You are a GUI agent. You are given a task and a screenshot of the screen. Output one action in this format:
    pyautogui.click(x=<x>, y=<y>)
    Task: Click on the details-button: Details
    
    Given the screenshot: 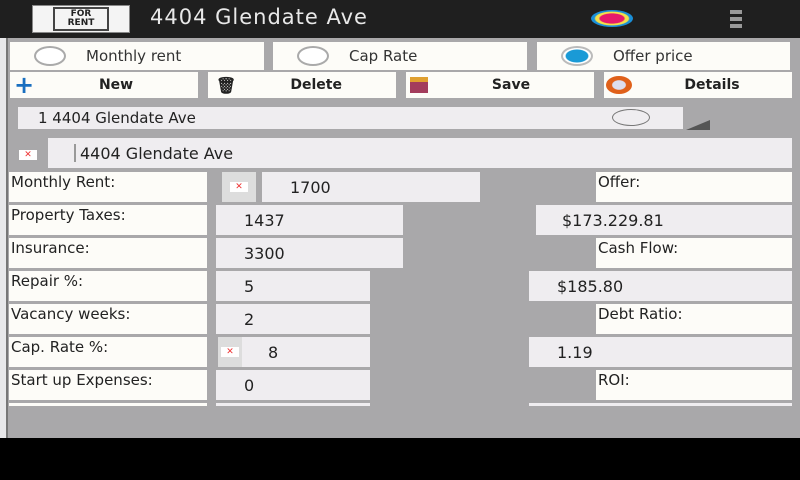 What is the action you would take?
    pyautogui.click(x=698, y=85)
    